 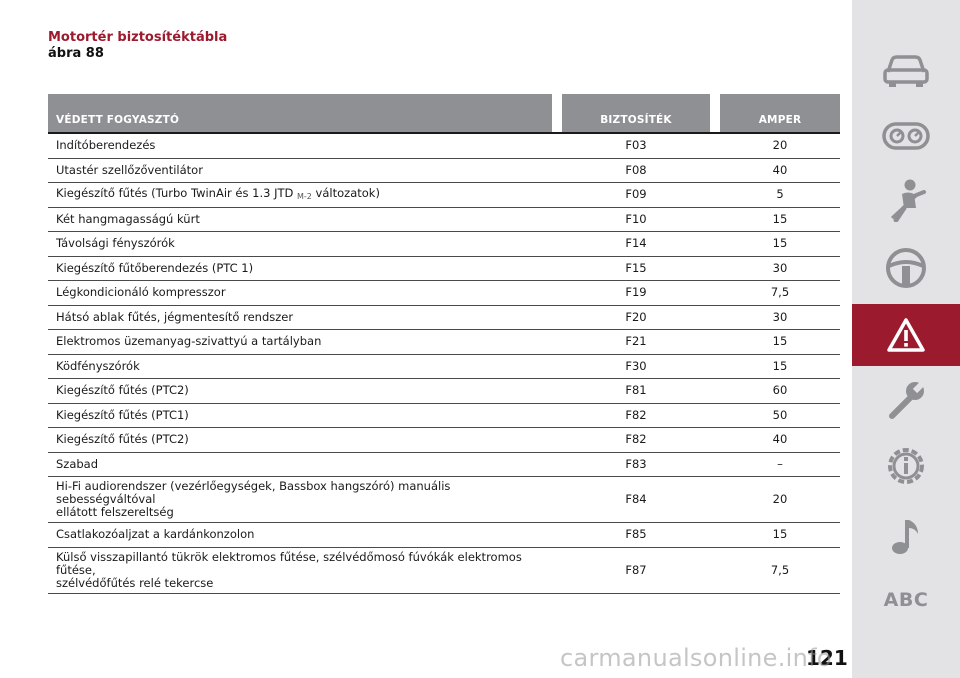 I want to click on cell-fuse: F85, so click(x=636, y=535).